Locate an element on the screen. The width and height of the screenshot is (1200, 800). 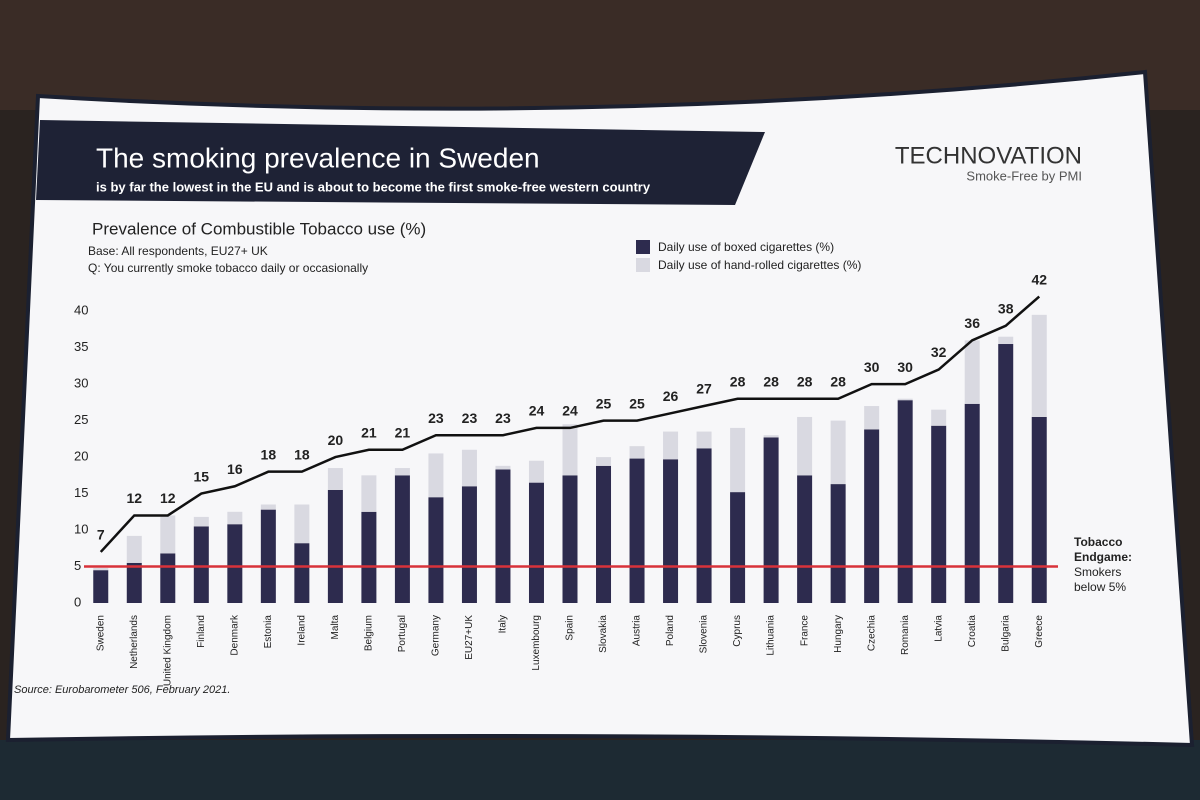
y-tick-label: 20 is located at coordinates (81, 456).